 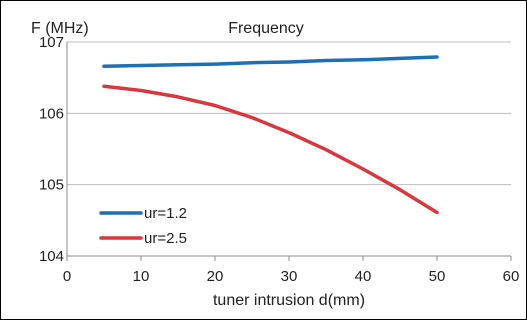 What do you see at coordinates (215, 276) in the screenshot?
I see `x-tick-label: 20` at bounding box center [215, 276].